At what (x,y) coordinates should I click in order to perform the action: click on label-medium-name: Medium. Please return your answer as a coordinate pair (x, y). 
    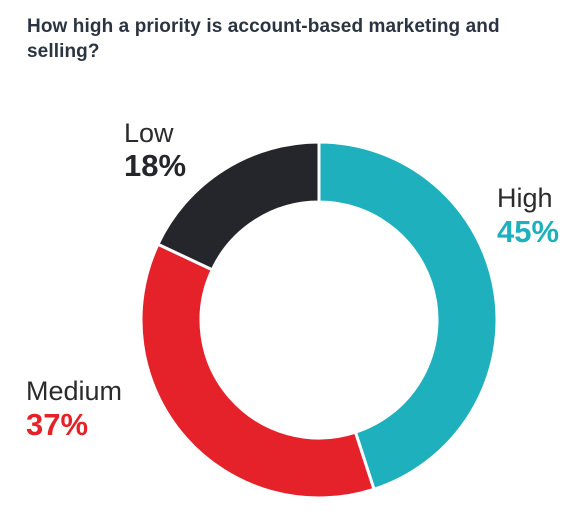
    Looking at the image, I should click on (74, 391).